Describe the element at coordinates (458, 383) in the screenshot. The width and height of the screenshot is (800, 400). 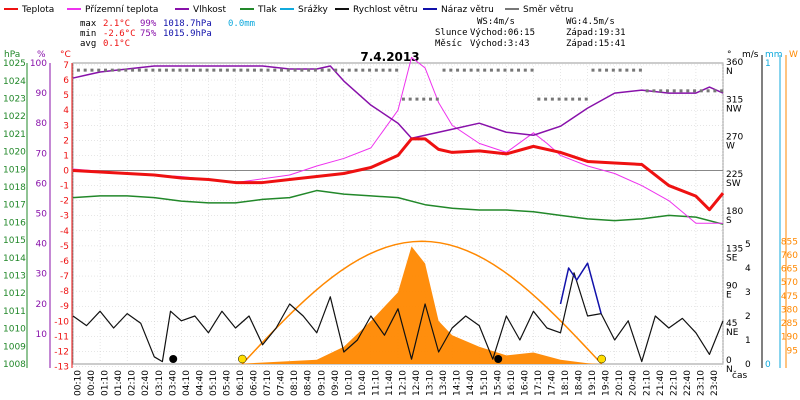
I see `tick-time: 14:10` at that location.